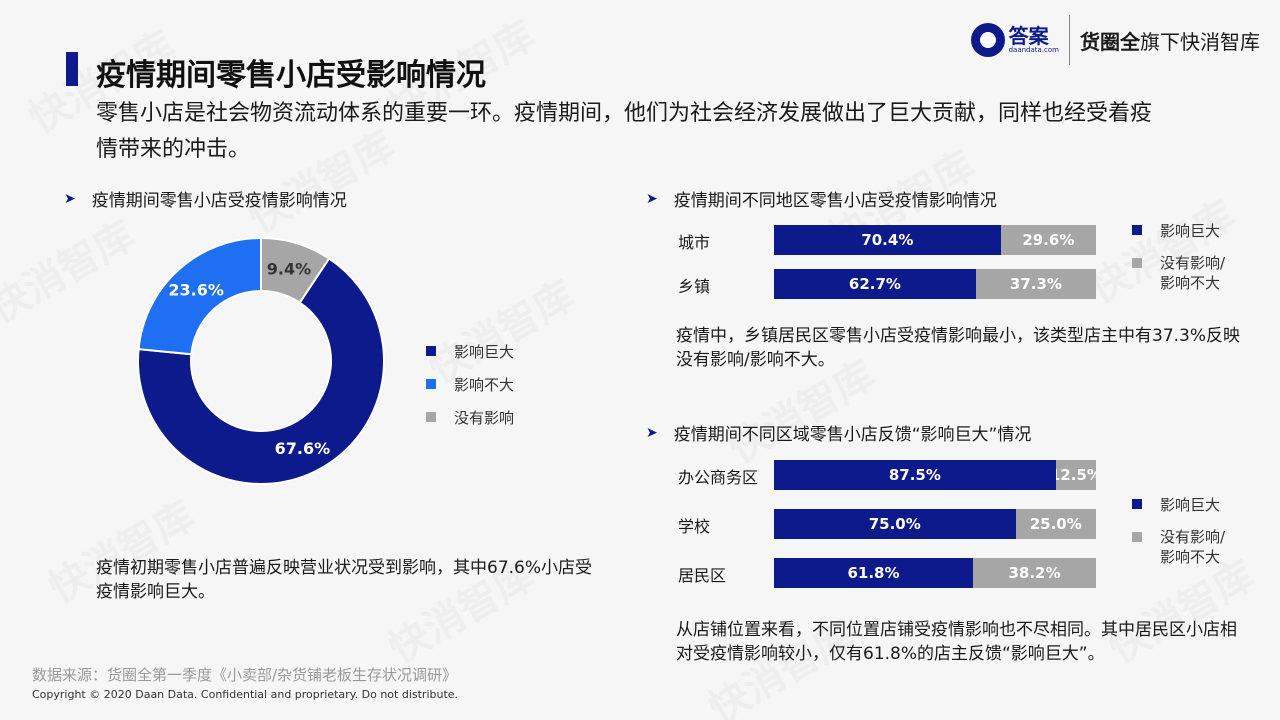  I want to click on bar-segment-major: 87.5%, so click(915, 475).